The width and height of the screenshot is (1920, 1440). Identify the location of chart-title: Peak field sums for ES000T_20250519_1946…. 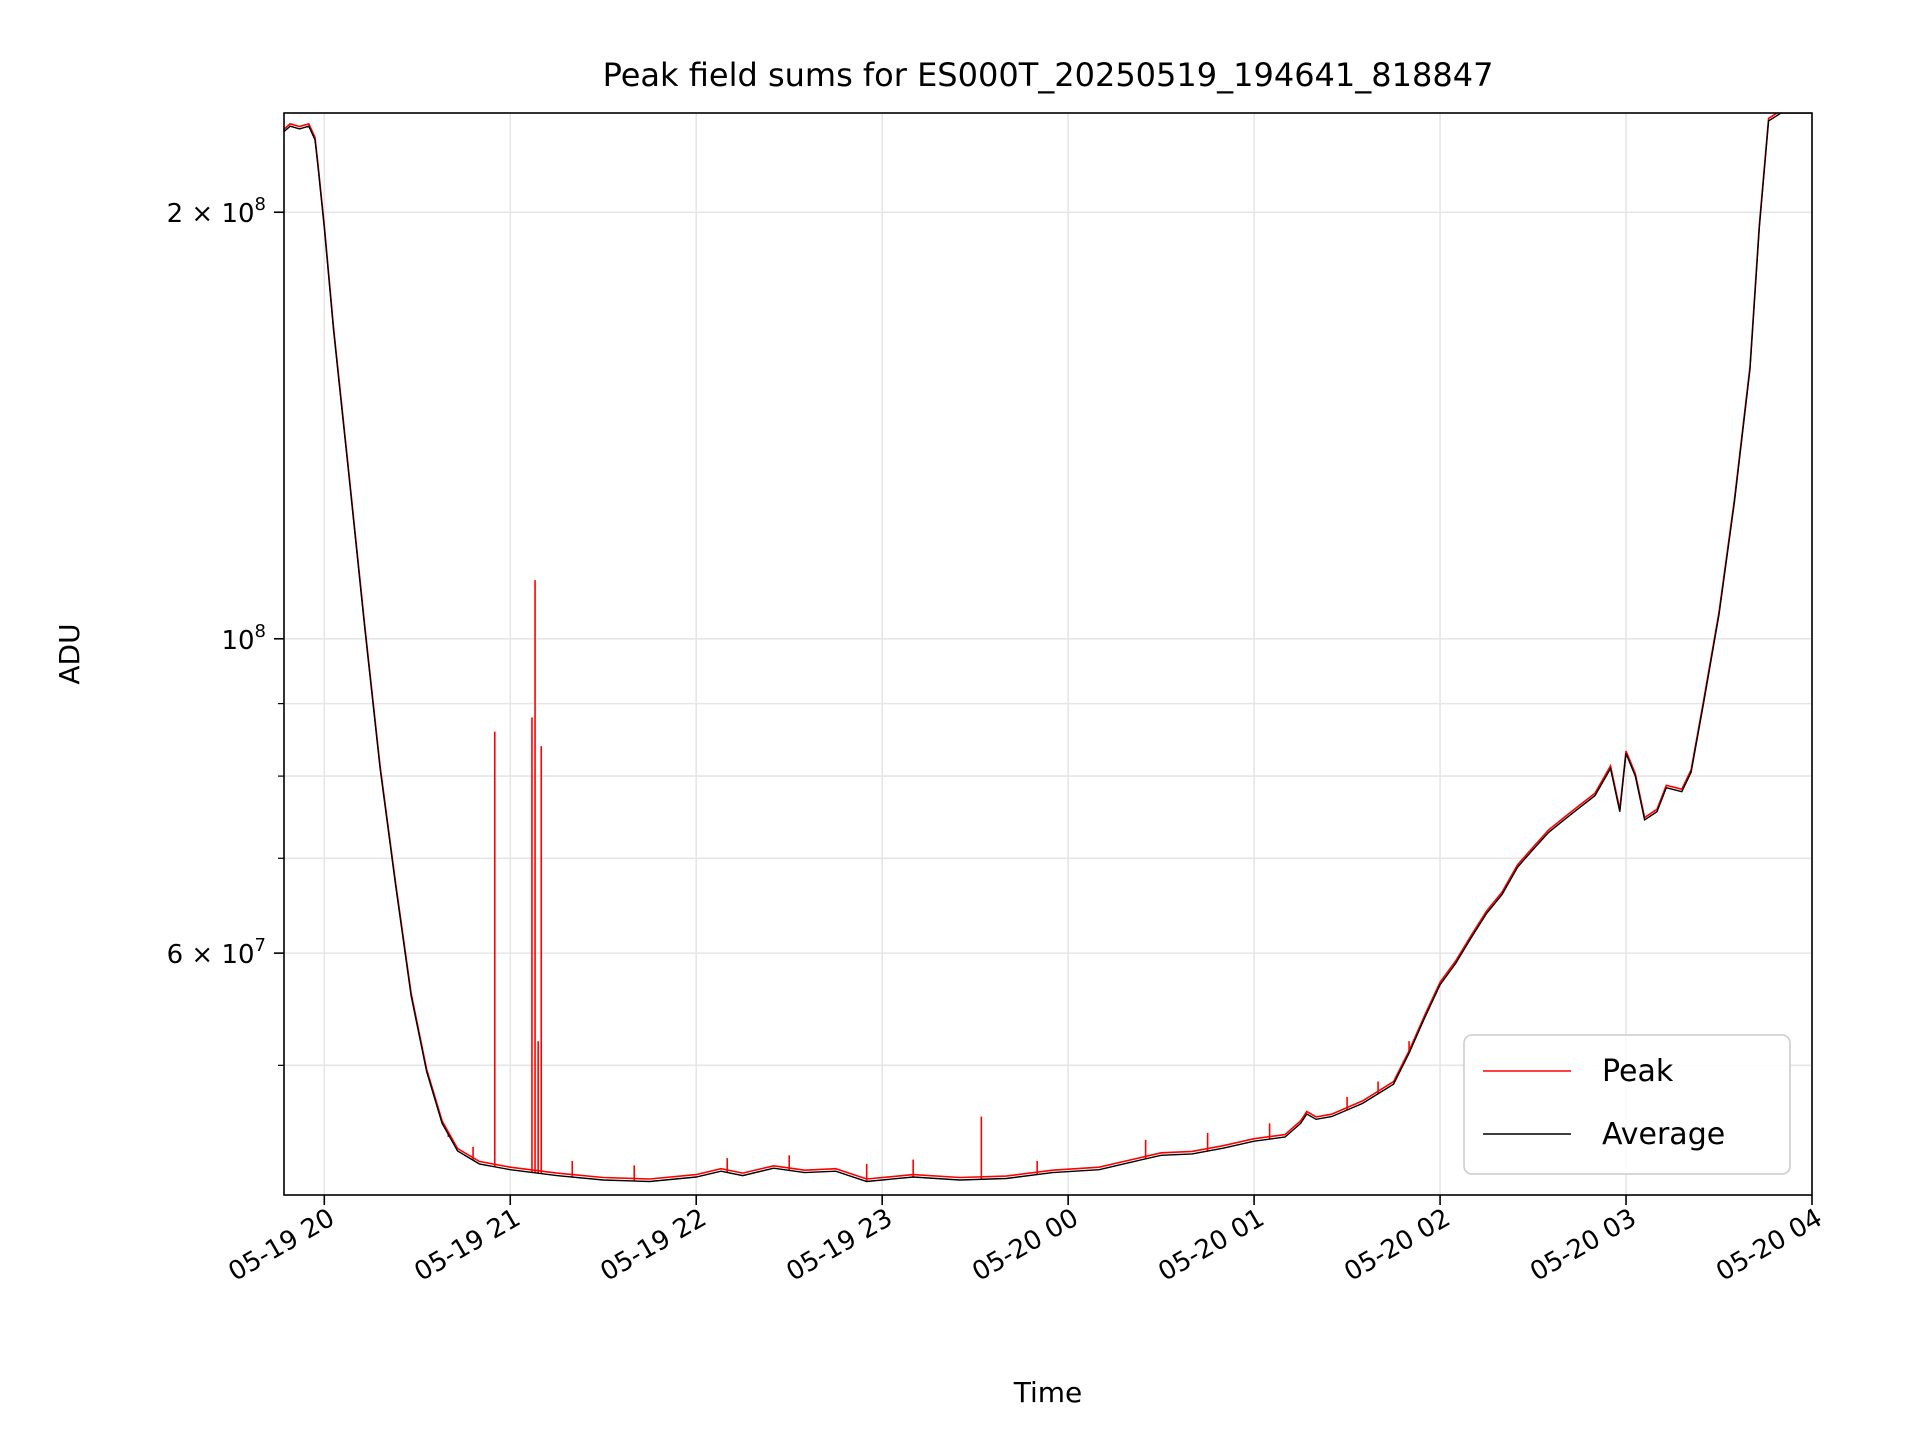
(1048, 75).